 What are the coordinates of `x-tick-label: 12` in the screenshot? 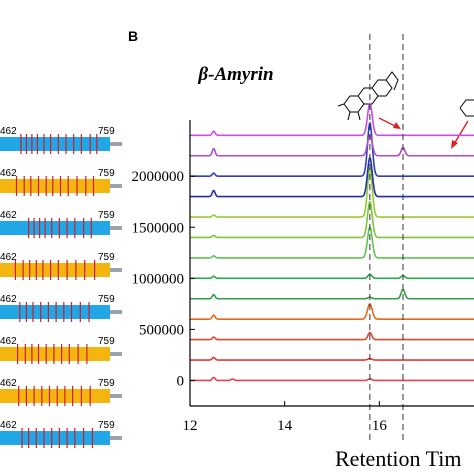 It's located at (190, 426).